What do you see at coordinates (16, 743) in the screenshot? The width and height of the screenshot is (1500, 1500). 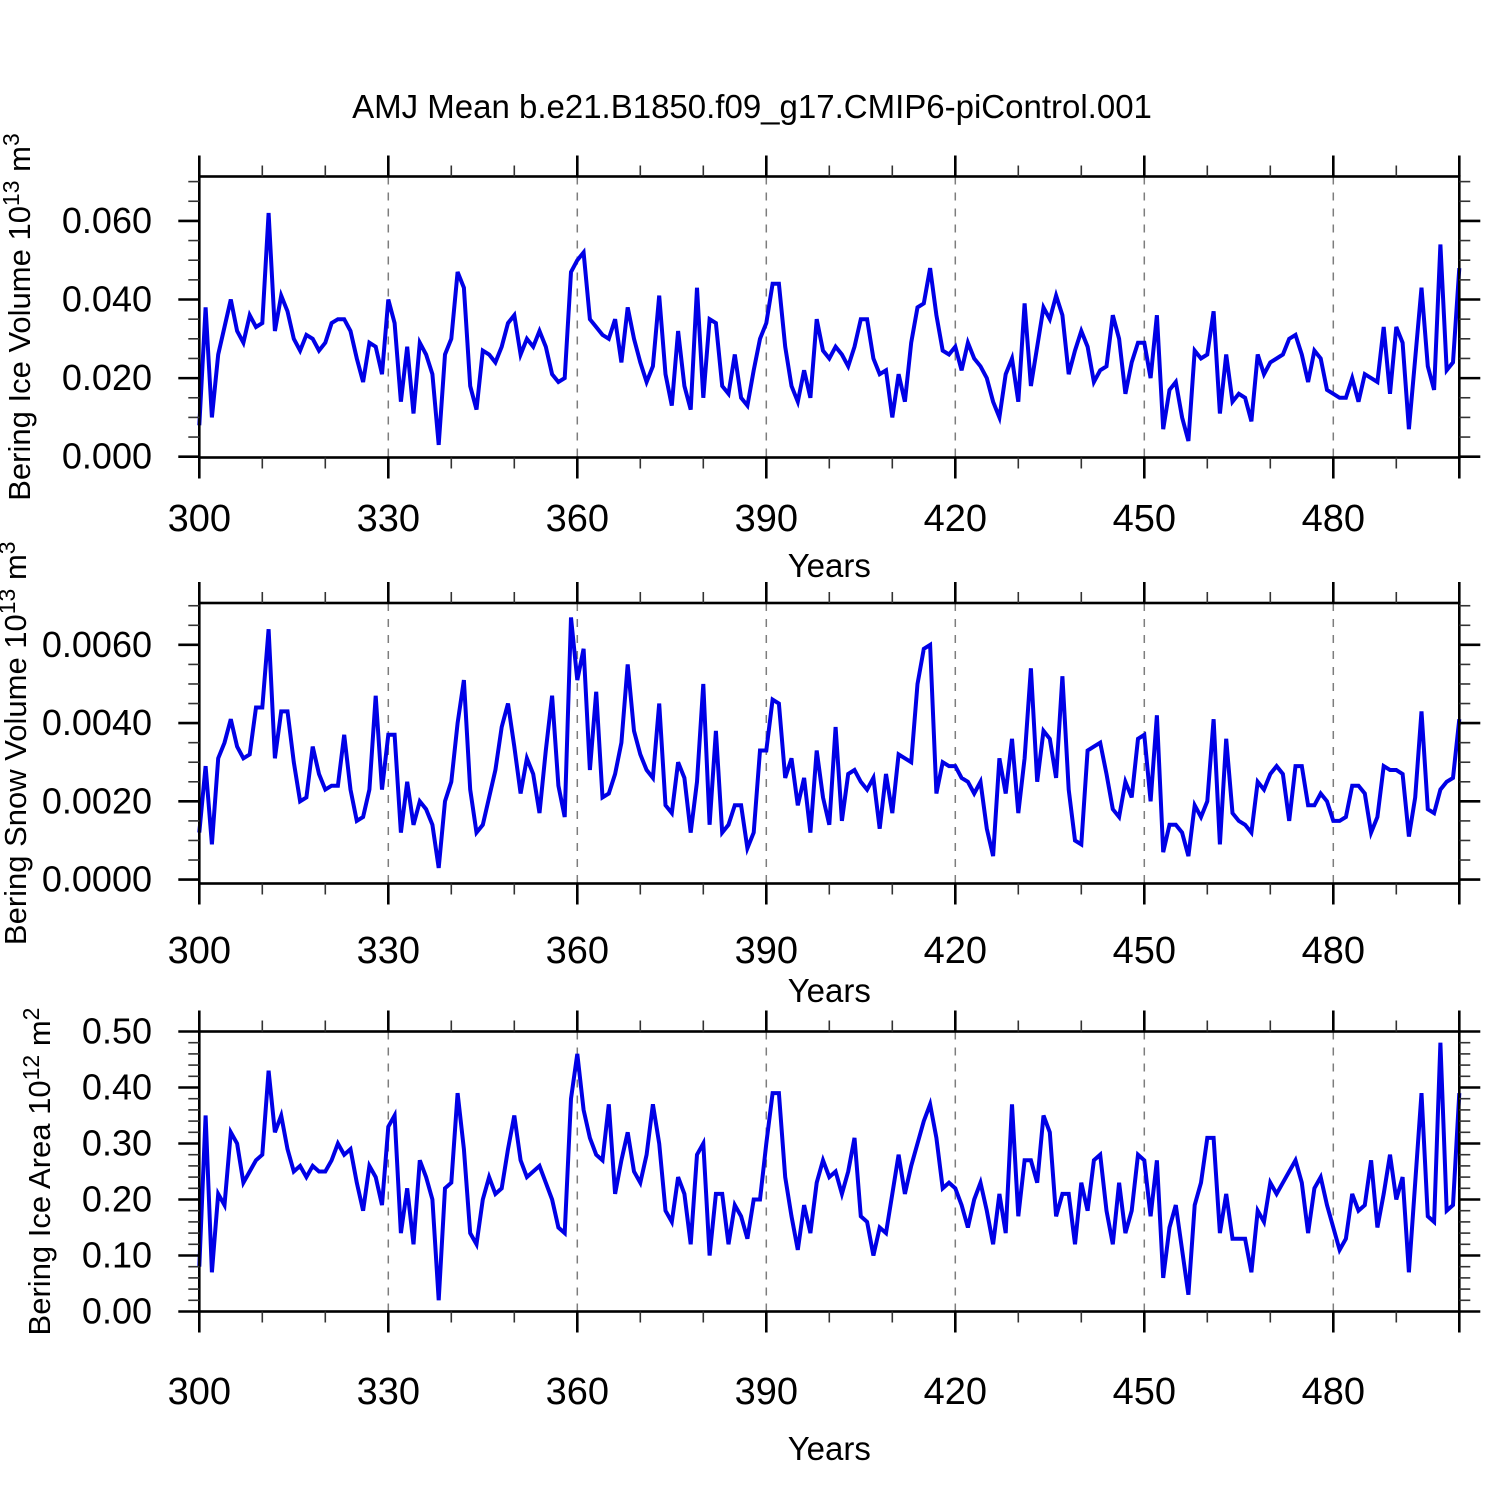 I see `y-axis-title: Bering Snow Volume 1013 m3` at bounding box center [16, 743].